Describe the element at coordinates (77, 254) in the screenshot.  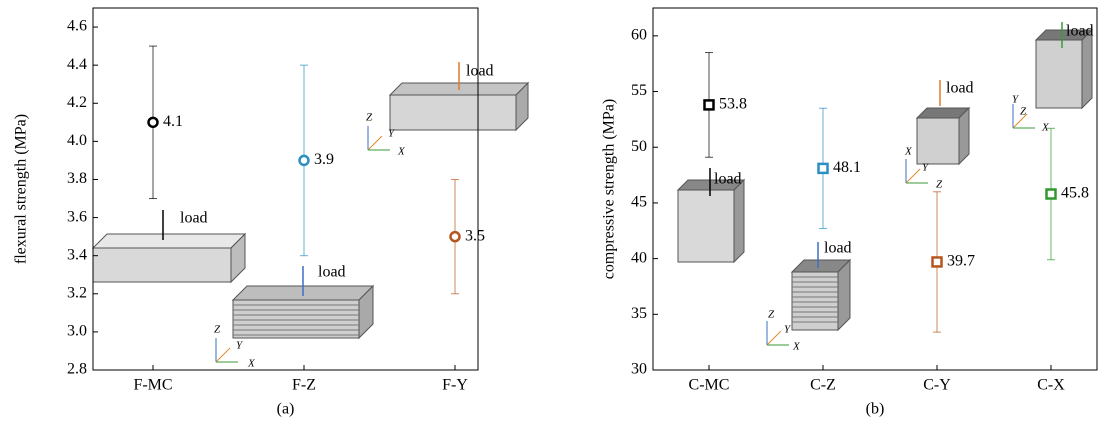
I see `y-tick-label: 3.4` at that location.